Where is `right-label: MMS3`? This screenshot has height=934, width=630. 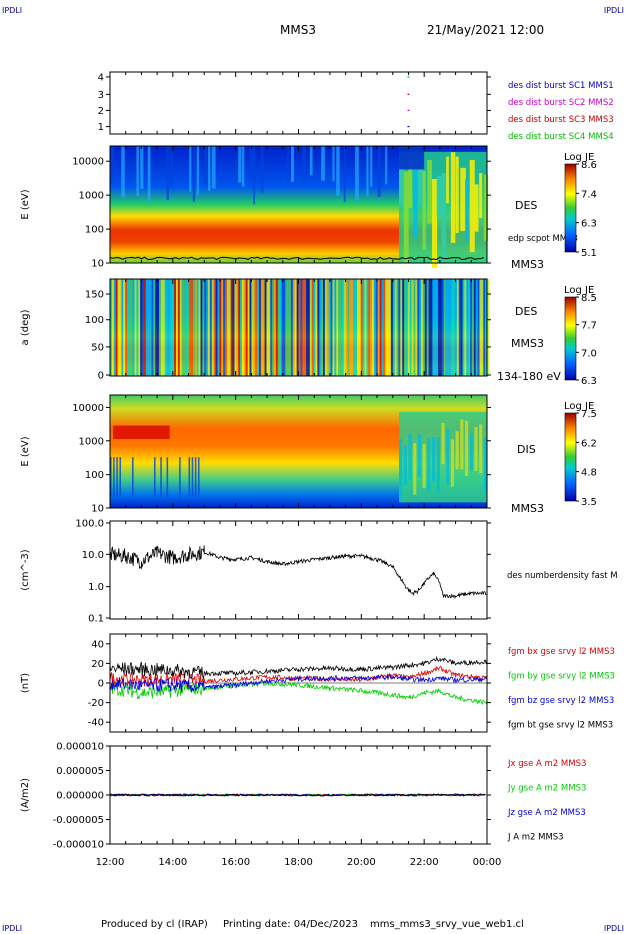 right-label: MMS3 is located at coordinates (527, 508).